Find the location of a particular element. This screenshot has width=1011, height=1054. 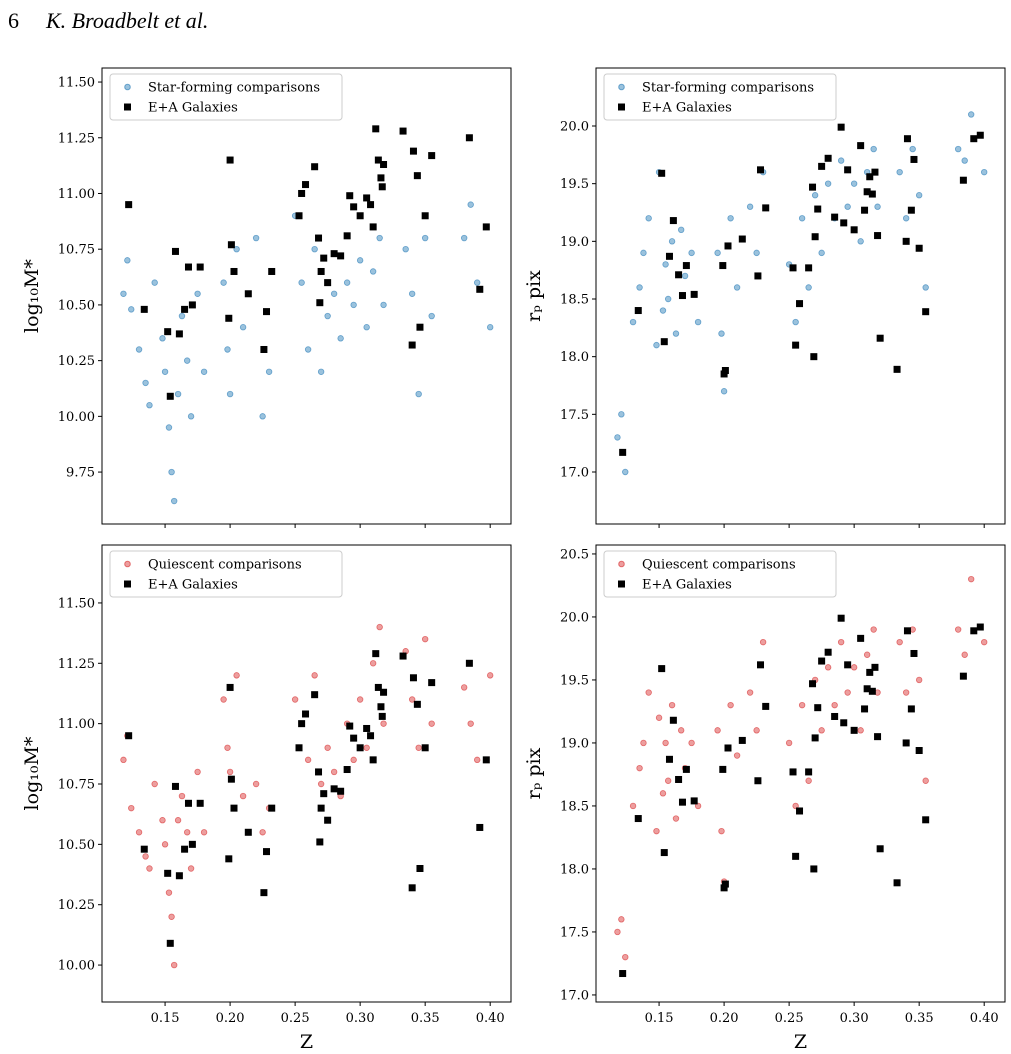

legend-label: Star-forming comparisons is located at coordinates (234, 88).